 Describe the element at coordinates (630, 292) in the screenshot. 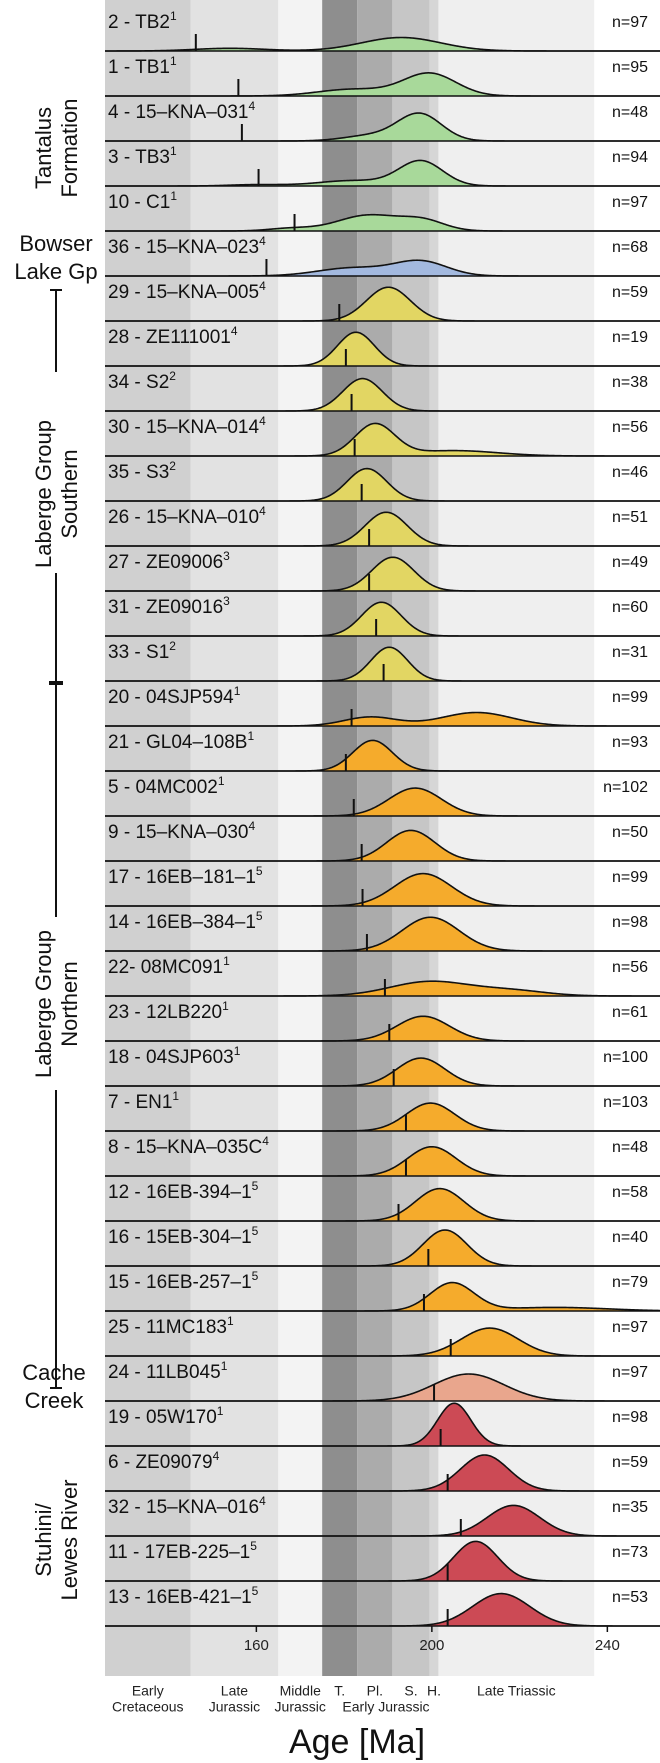

I see `n-label: n=59` at that location.